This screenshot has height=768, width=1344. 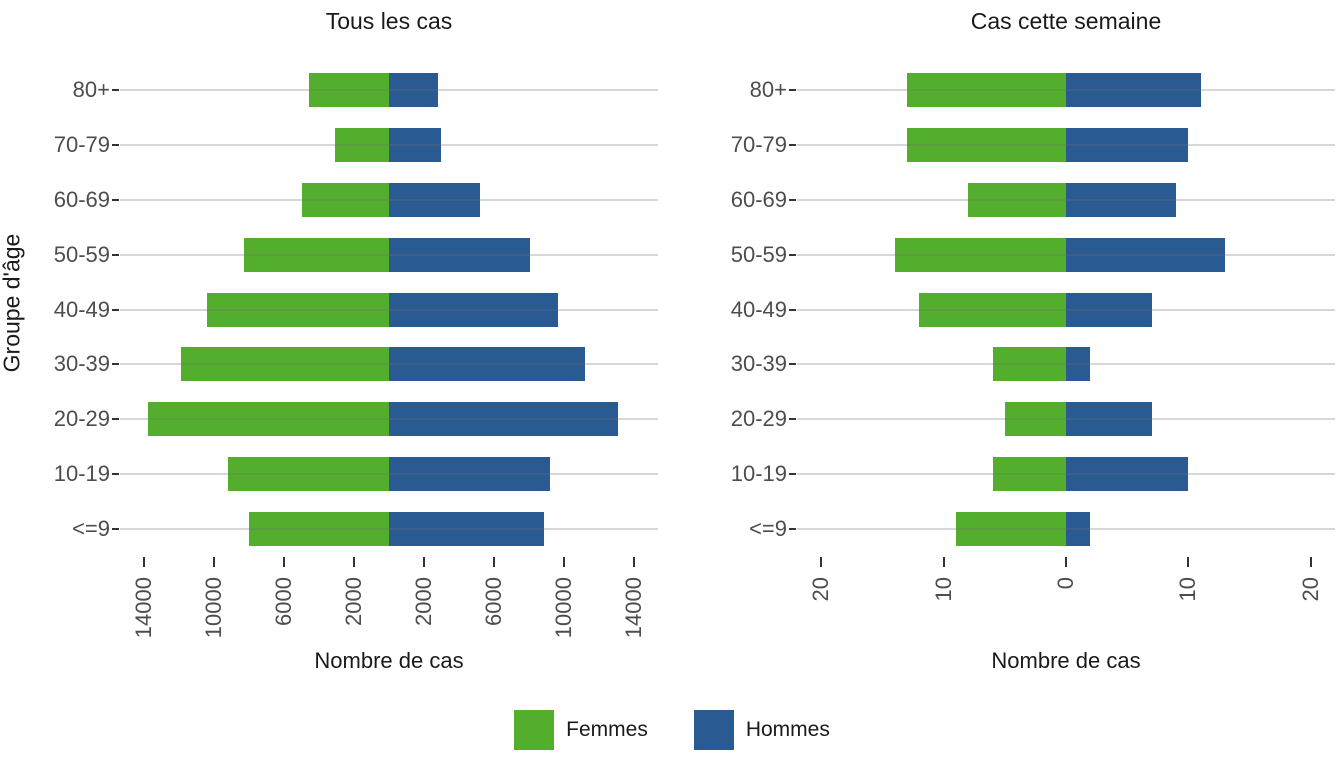 What do you see at coordinates (607, 729) in the screenshot?
I see `legend-label-femmes: Femmes` at bounding box center [607, 729].